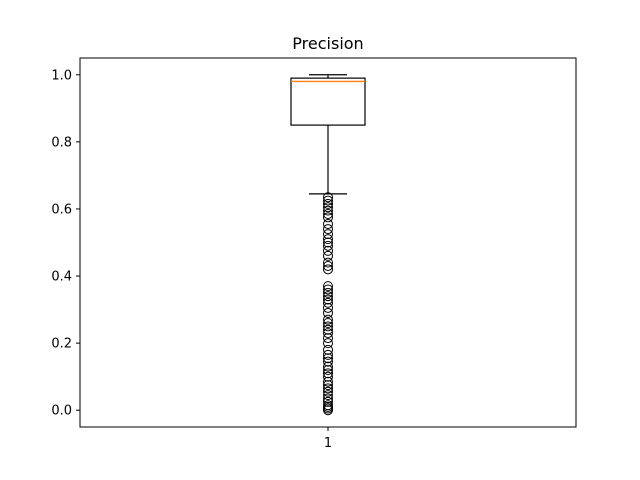  Describe the element at coordinates (61, 75) in the screenshot. I see `y-tick-label: 1.0` at that location.